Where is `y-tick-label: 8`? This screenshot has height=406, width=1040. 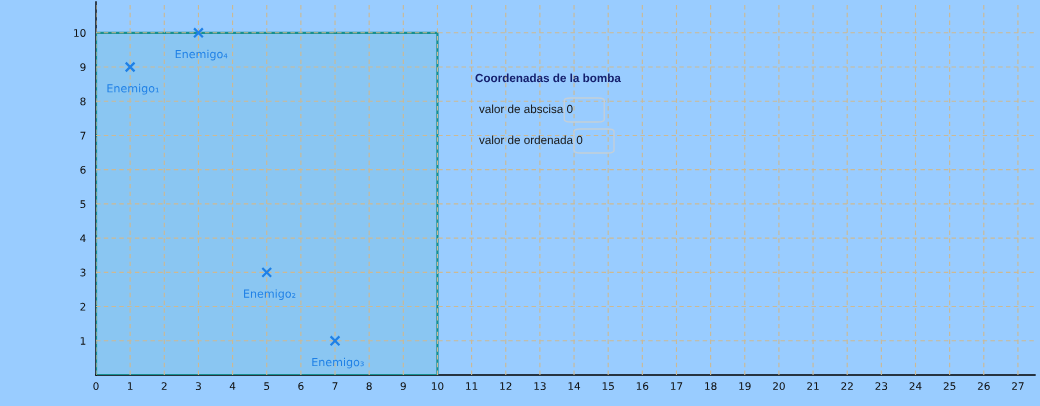 y-tick-label: 8 is located at coordinates (83, 101).